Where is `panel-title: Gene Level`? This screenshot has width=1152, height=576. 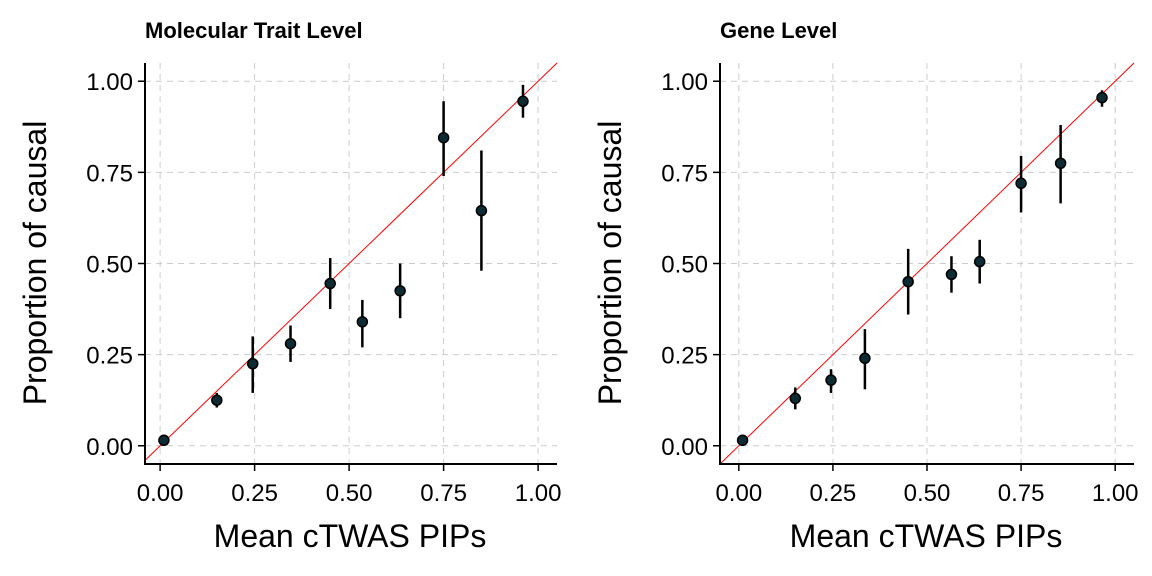
panel-title: Gene Level is located at coordinates (778, 30).